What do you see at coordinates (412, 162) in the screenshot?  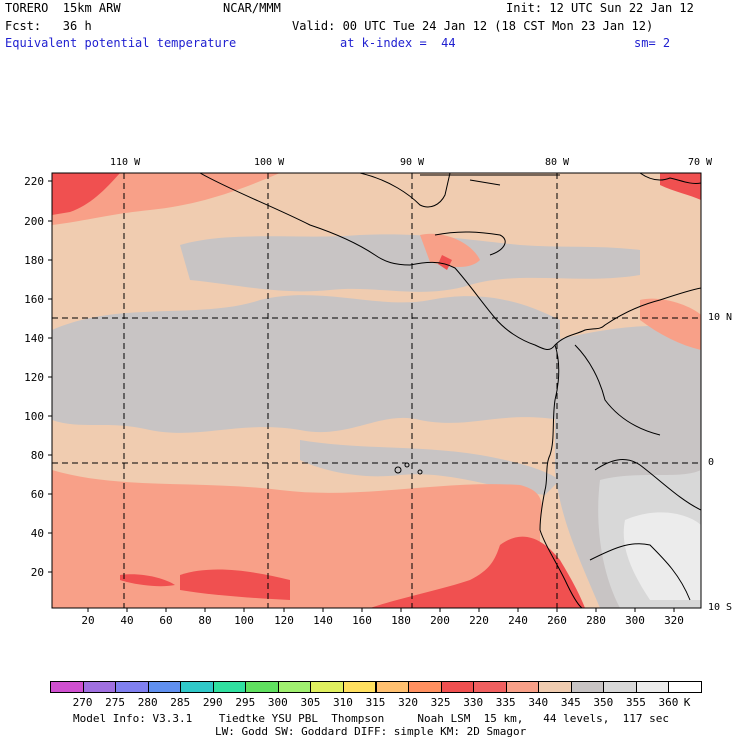 I see `lon-label-90w: 90 W` at bounding box center [412, 162].